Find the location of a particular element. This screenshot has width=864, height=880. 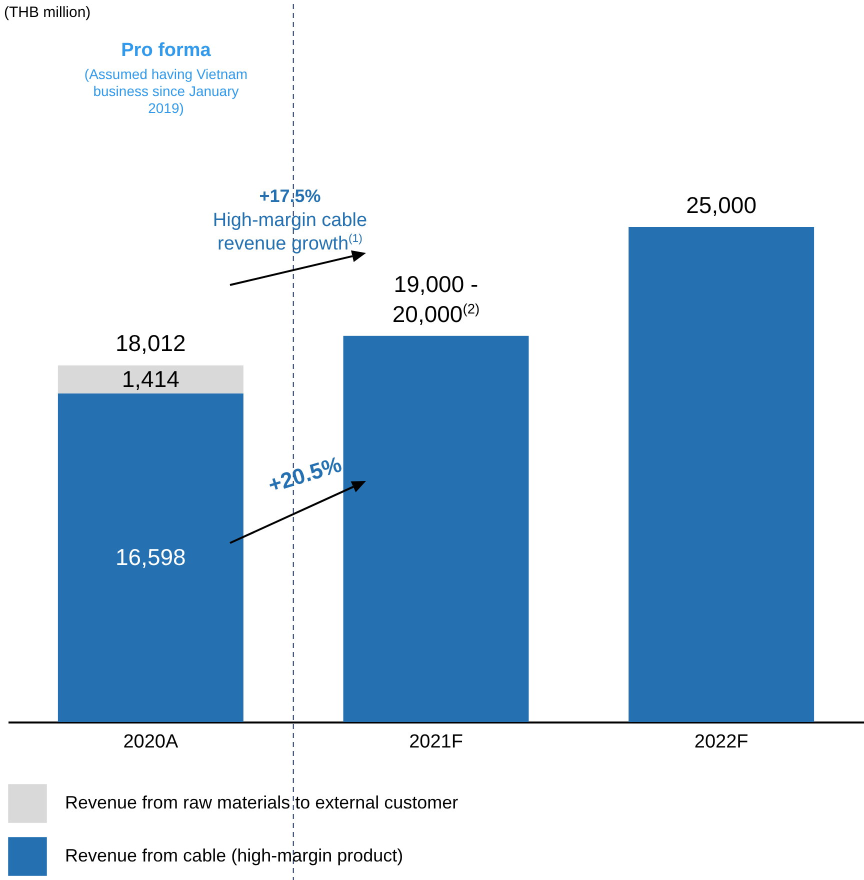

text: (Assumed having Vietnam business since January 2019) is located at coordinates (166, 91).